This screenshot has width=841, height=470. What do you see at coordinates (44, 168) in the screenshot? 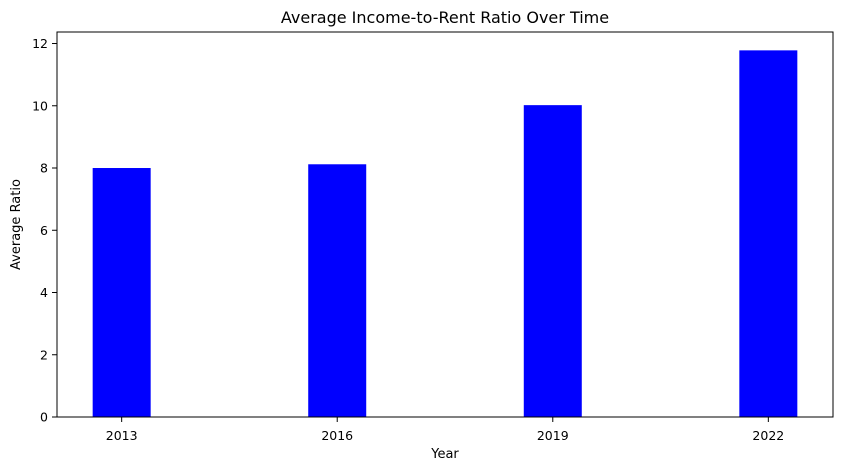
I see `y-tick-label: 8` at bounding box center [44, 168].